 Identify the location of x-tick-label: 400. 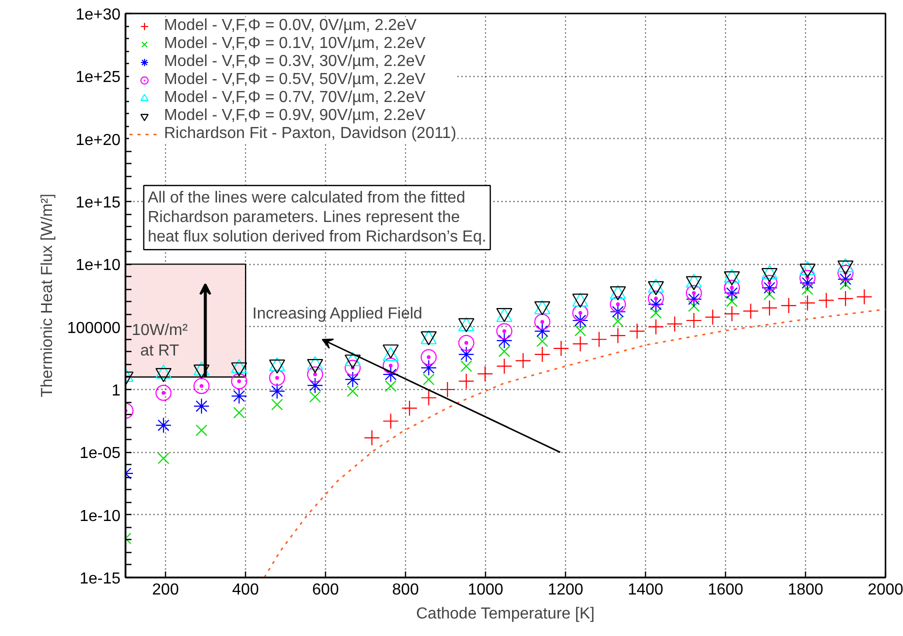
(245, 590).